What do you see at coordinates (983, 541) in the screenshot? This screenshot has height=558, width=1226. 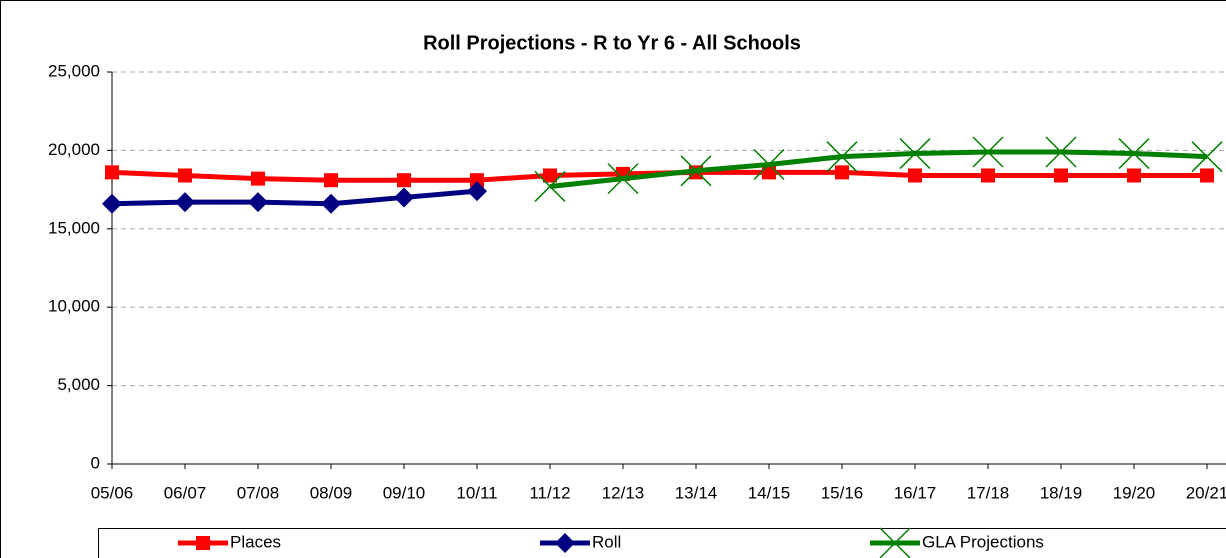 I see `legend-label: GLA Projections` at bounding box center [983, 541].